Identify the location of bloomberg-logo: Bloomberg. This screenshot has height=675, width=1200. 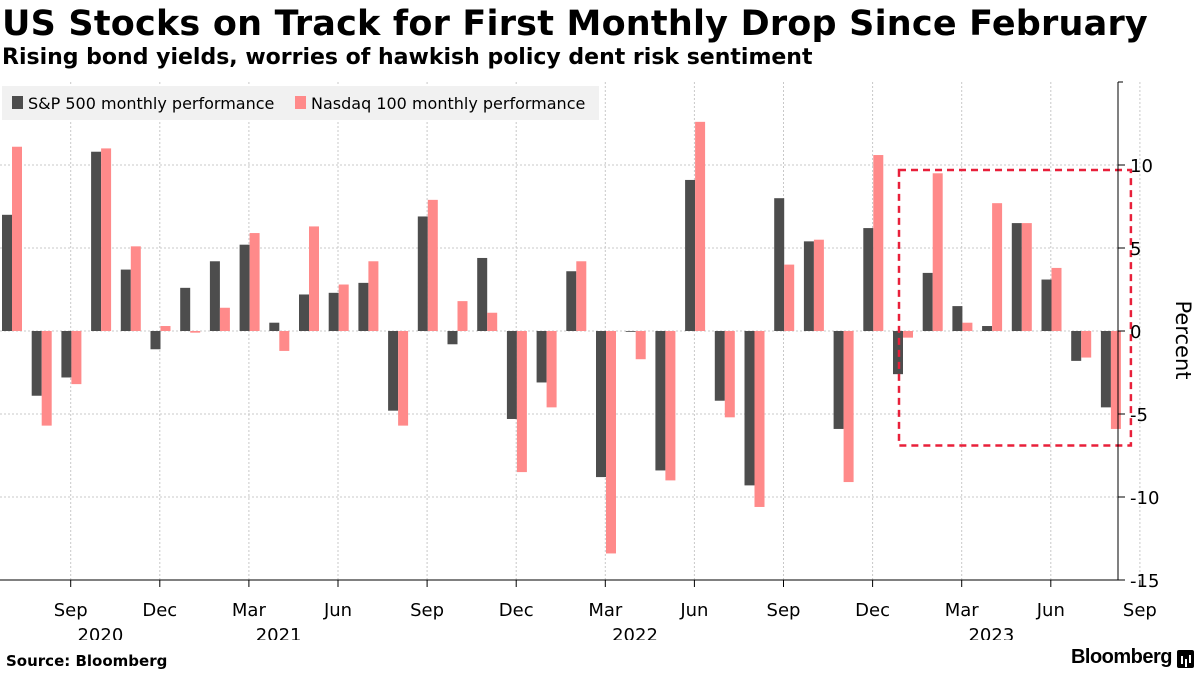
(1121, 657).